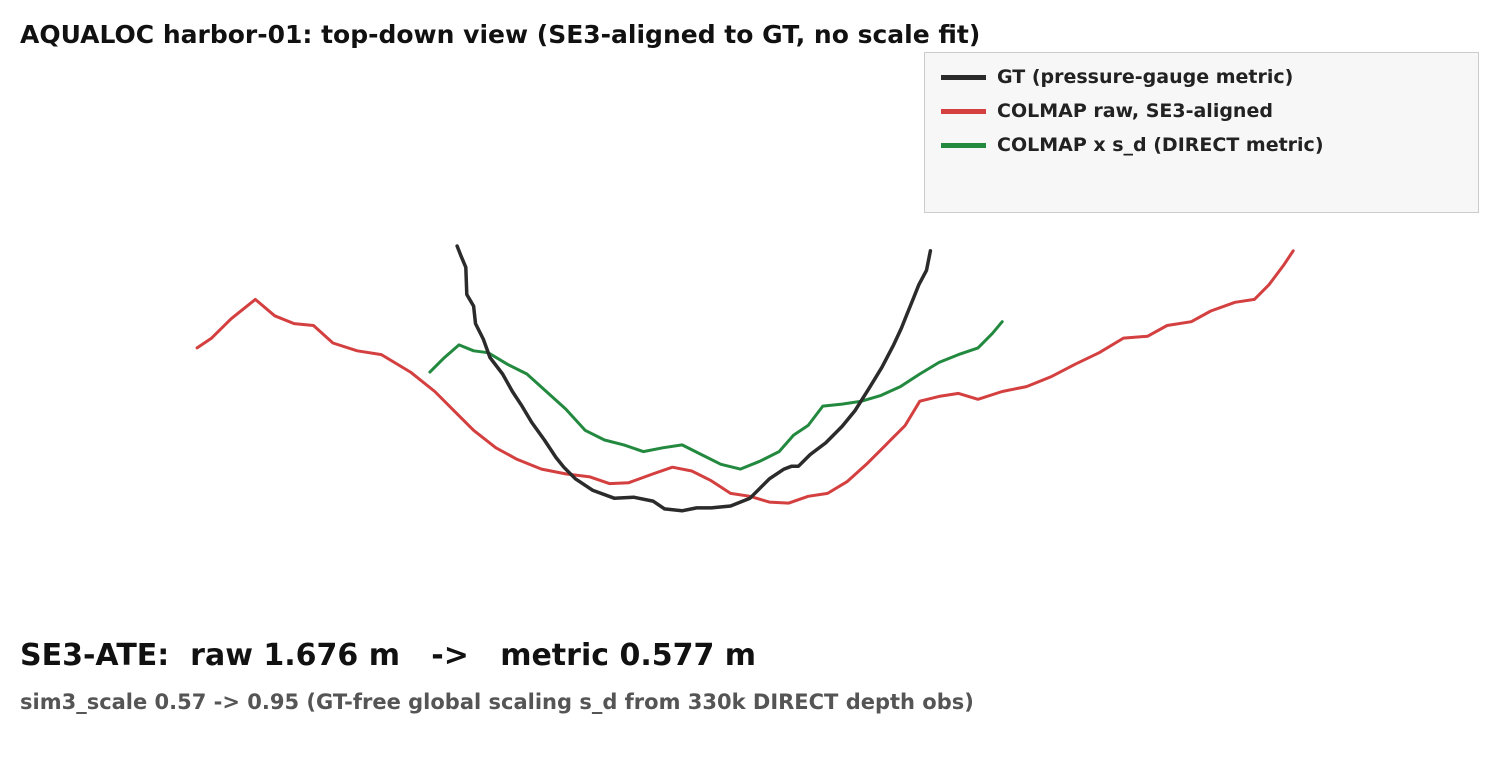  What do you see at coordinates (388, 655) in the screenshot?
I see `ate-metric-text: SE3-ATE: raw 1.676 m -> metric 0.577 m` at bounding box center [388, 655].